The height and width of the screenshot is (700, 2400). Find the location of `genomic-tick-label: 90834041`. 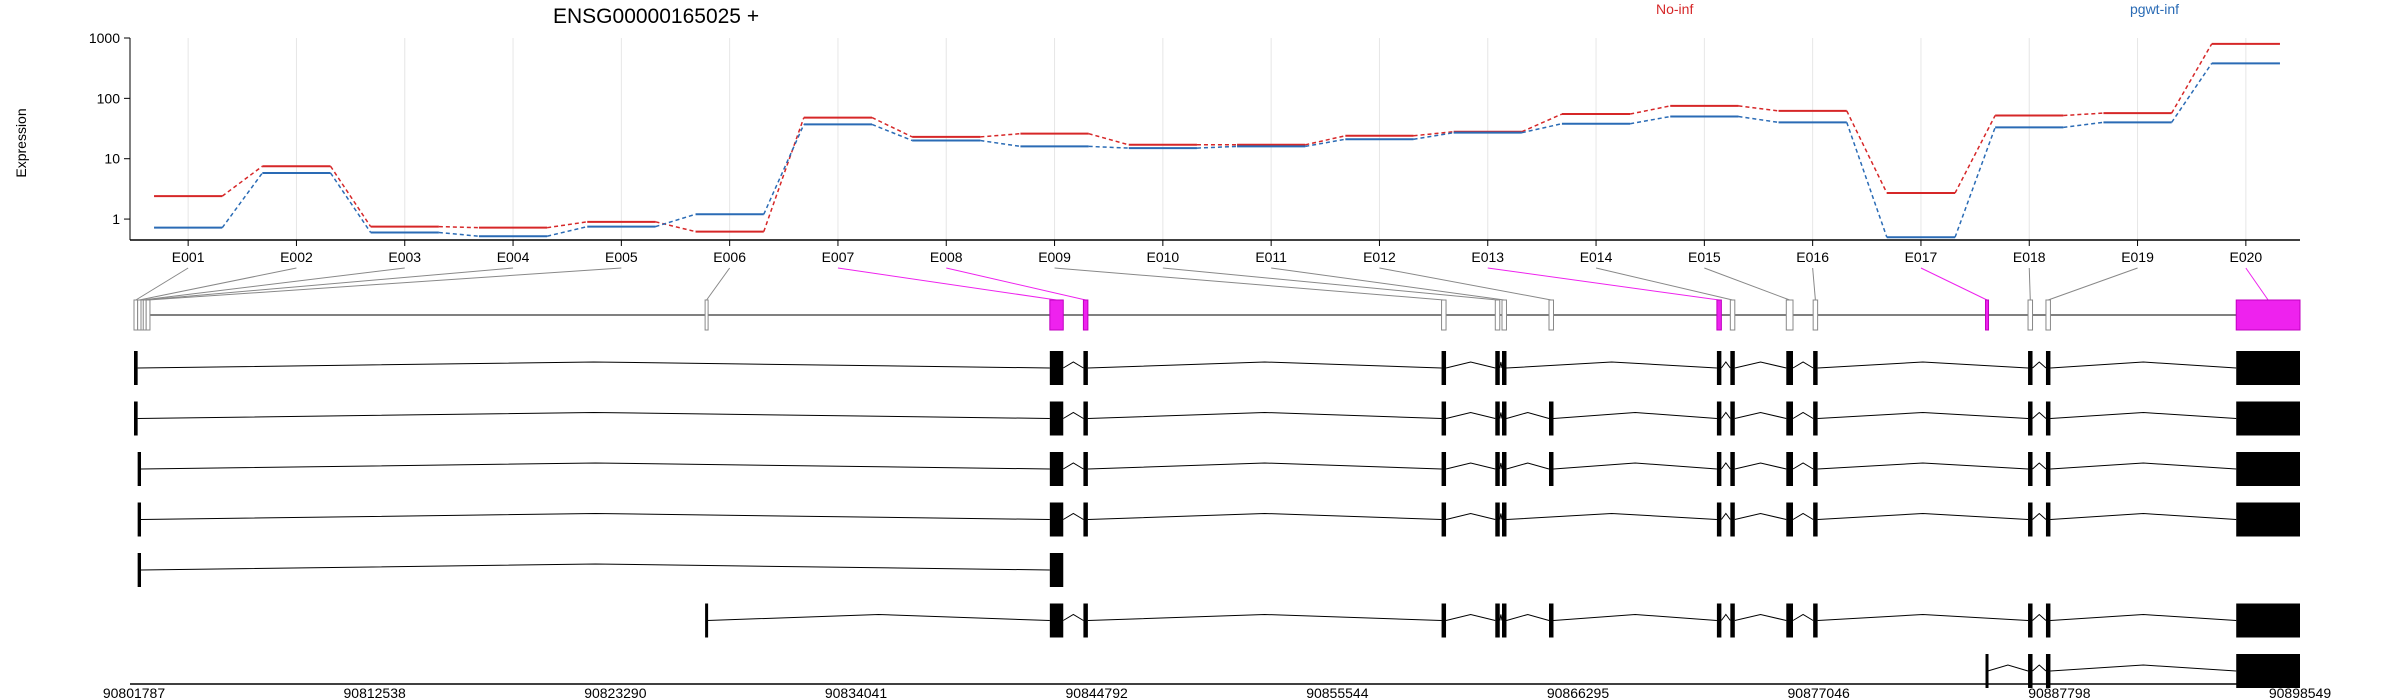

genomic-tick-label: 90834041 is located at coordinates (856, 692).